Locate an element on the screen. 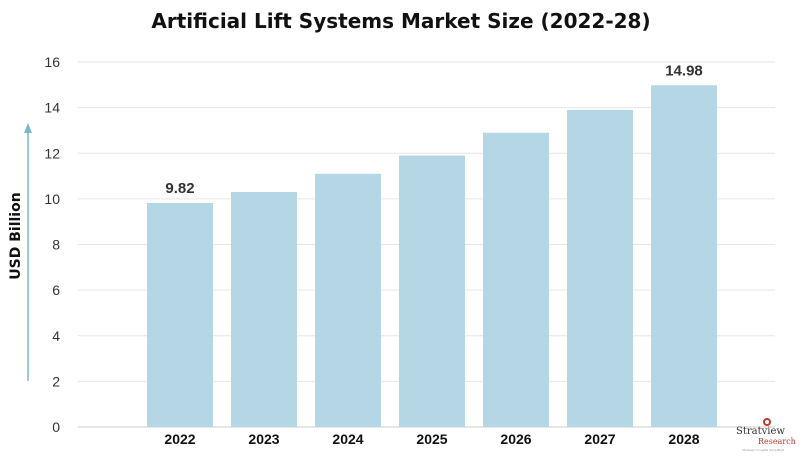  y-tick-0: 0 is located at coordinates (56, 427).